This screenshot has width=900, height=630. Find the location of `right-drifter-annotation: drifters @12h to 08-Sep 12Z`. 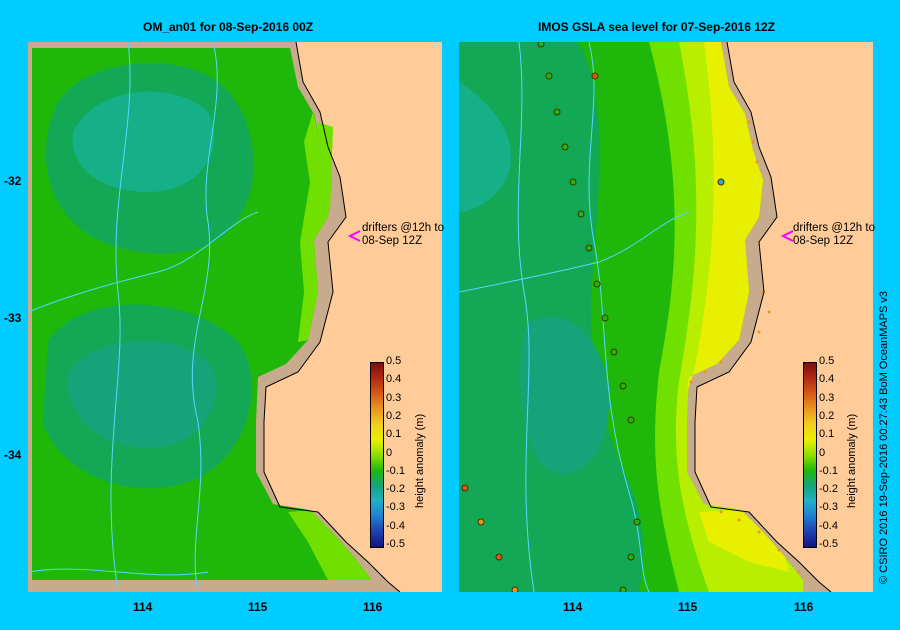

right-drifter-annotation: drifters @12h to 08-Sep 12Z is located at coordinates (834, 234).